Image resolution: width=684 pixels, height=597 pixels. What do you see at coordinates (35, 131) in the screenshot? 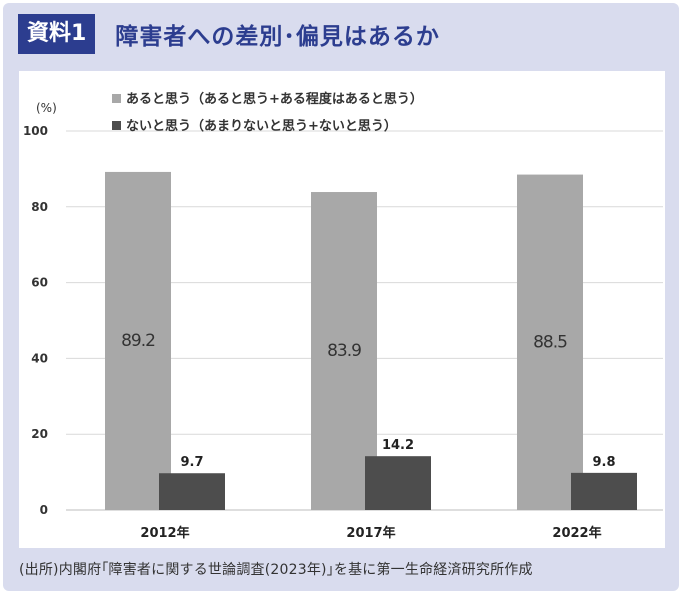
I see `y-tick-label: 100` at bounding box center [35, 131].